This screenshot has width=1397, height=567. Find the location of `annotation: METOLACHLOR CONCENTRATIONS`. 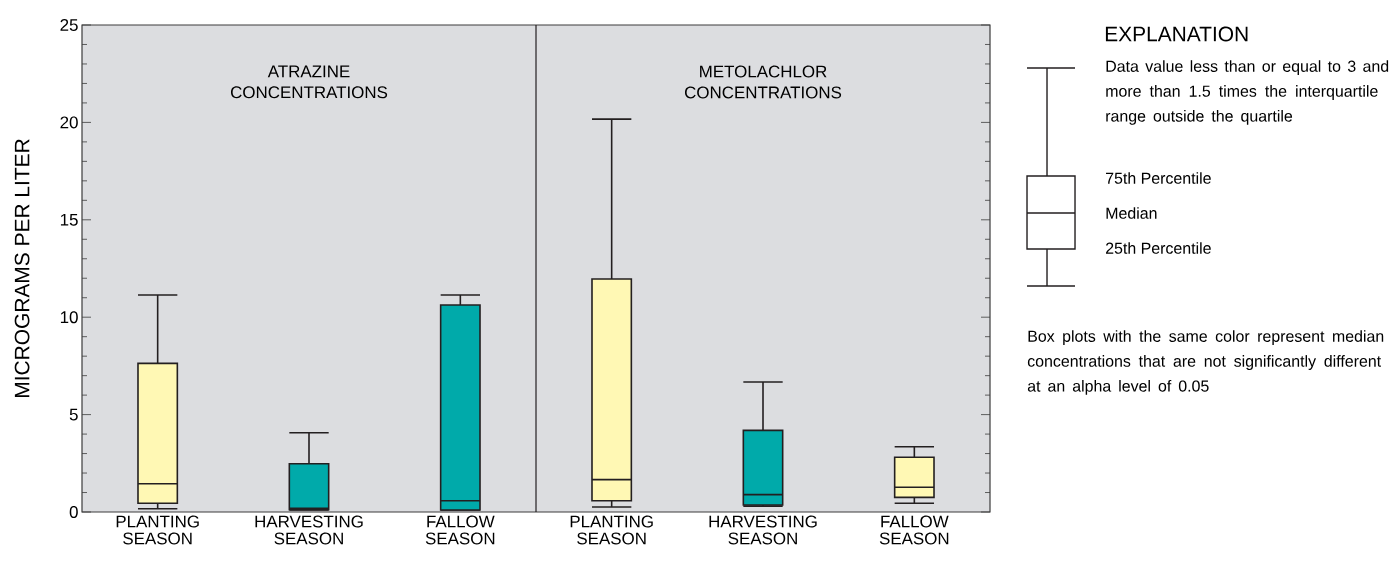

annotation: METOLACHLOR CONCENTRATIONS is located at coordinates (763, 82).